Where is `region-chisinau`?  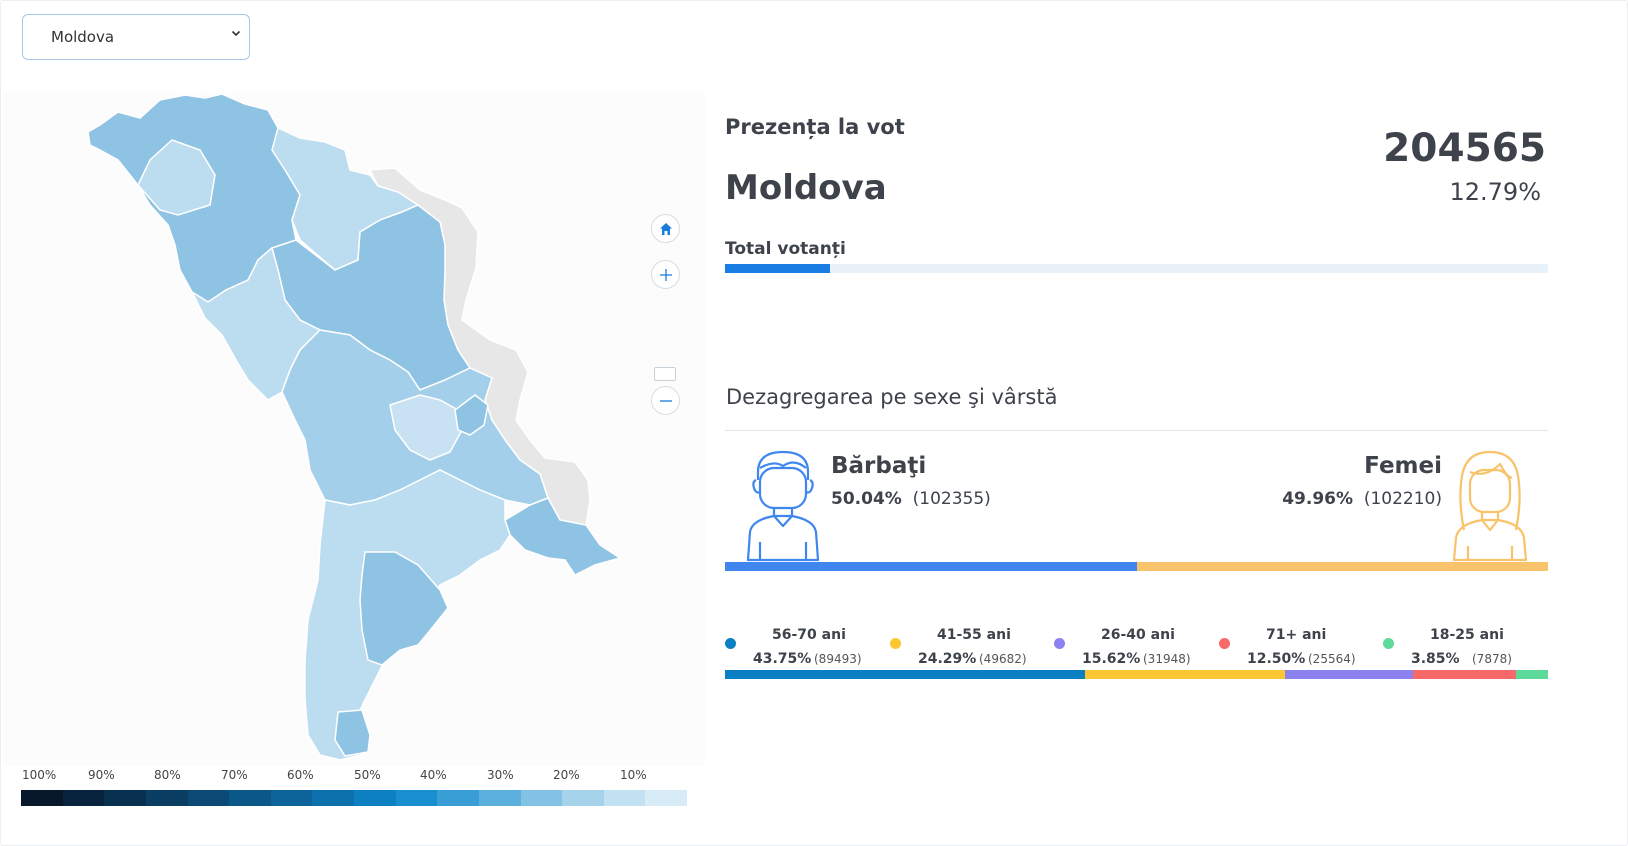 region-chisinau is located at coordinates (426, 427).